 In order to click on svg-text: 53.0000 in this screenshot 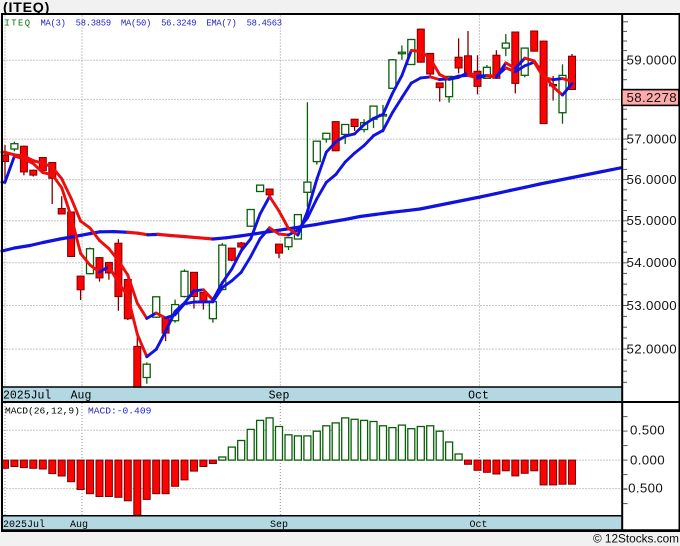, I will do `click(652, 305)`.